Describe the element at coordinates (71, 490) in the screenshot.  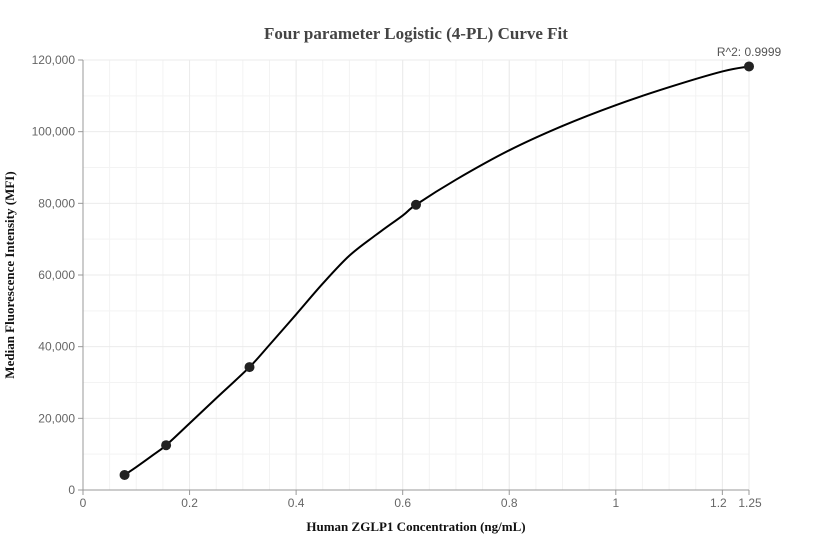
I see `y-tick-label: 0` at that location.